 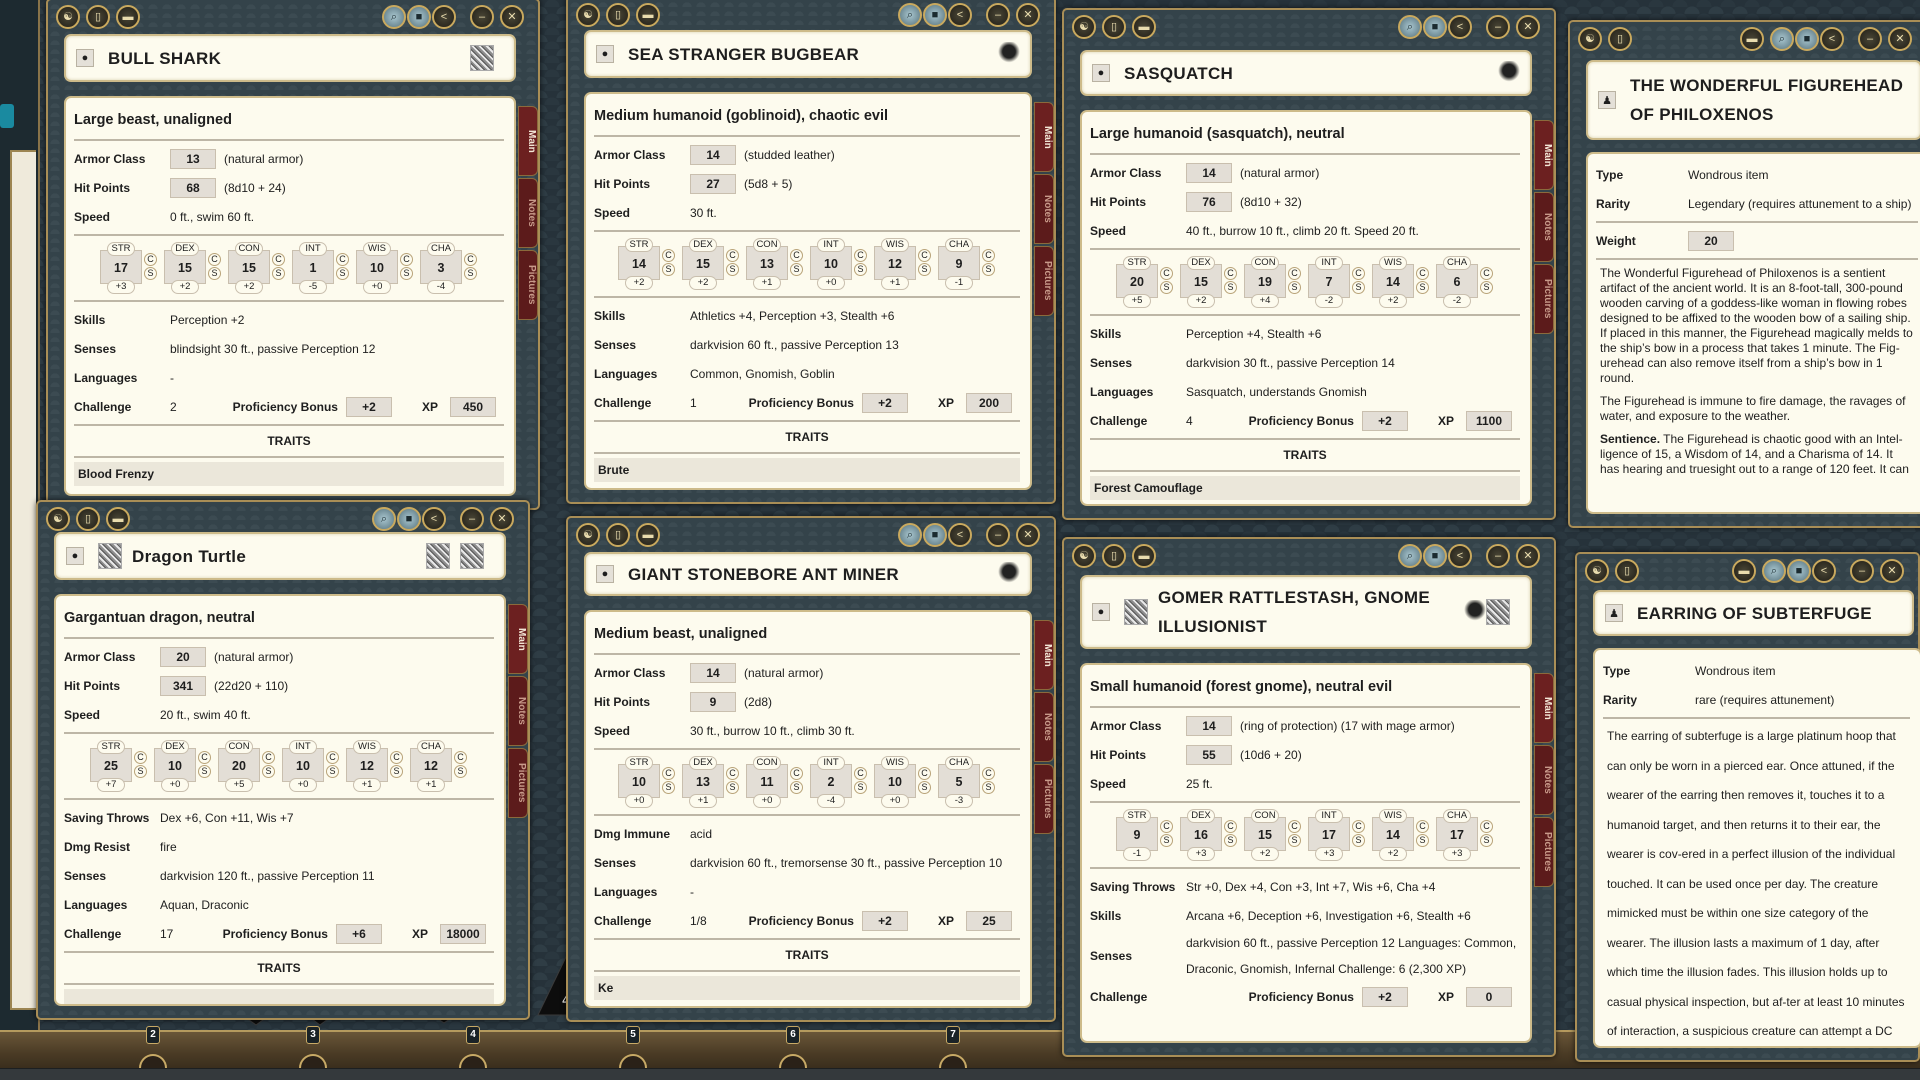 I want to click on ability-modifier: -5, so click(x=313, y=287).